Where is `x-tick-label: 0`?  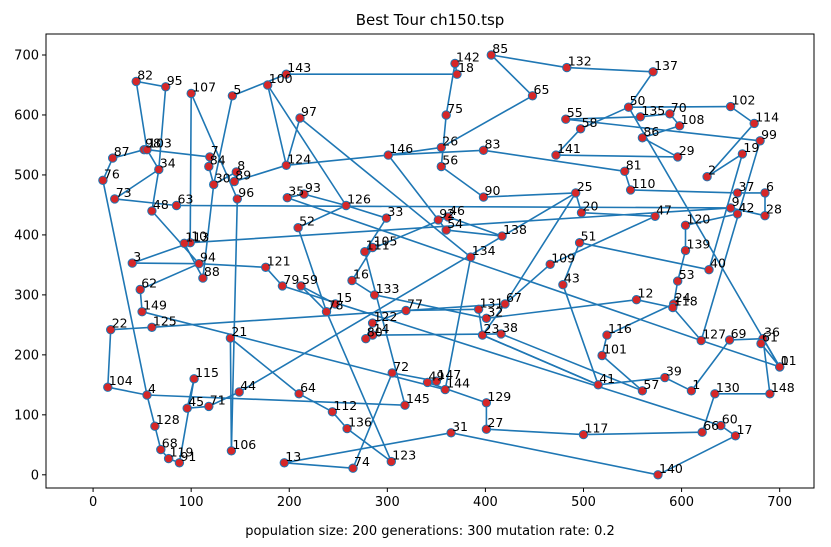 x-tick-label: 0 is located at coordinates (93, 502).